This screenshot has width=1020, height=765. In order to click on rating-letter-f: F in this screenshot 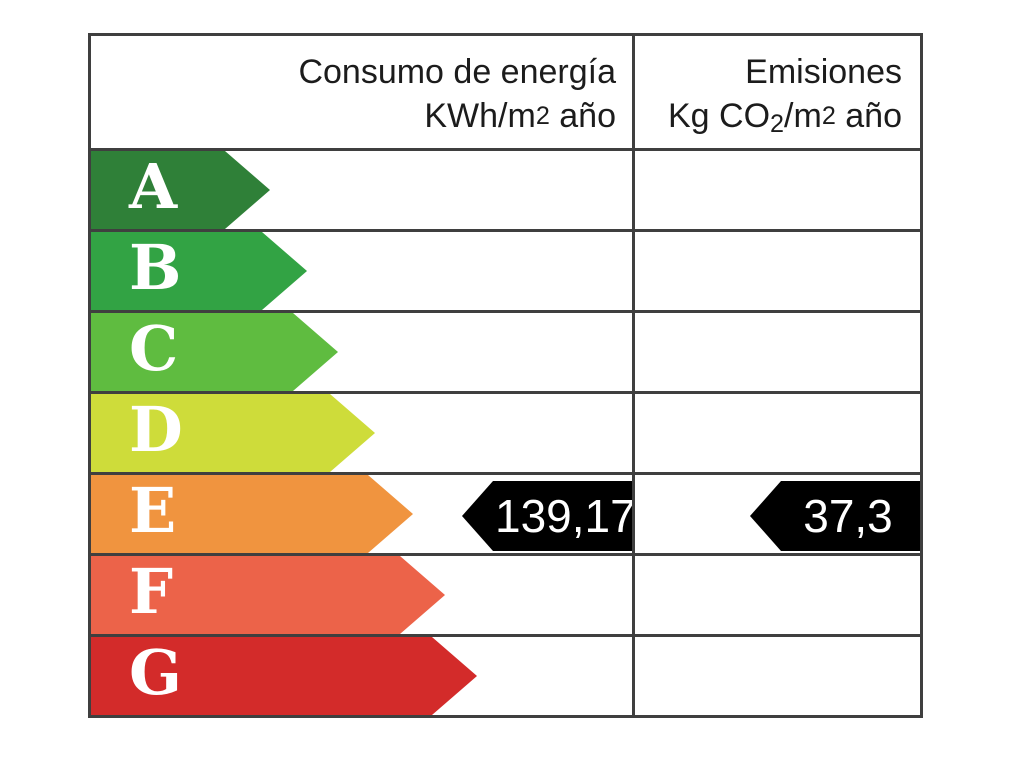, I will do `click(151, 591)`.